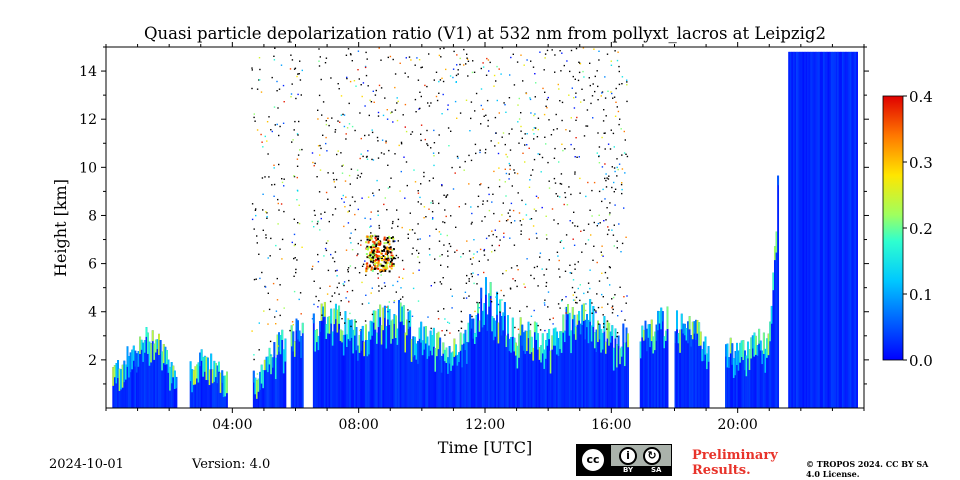 The height and width of the screenshot is (480, 960). I want to click on share-alike-icon: ↻, so click(652, 456).